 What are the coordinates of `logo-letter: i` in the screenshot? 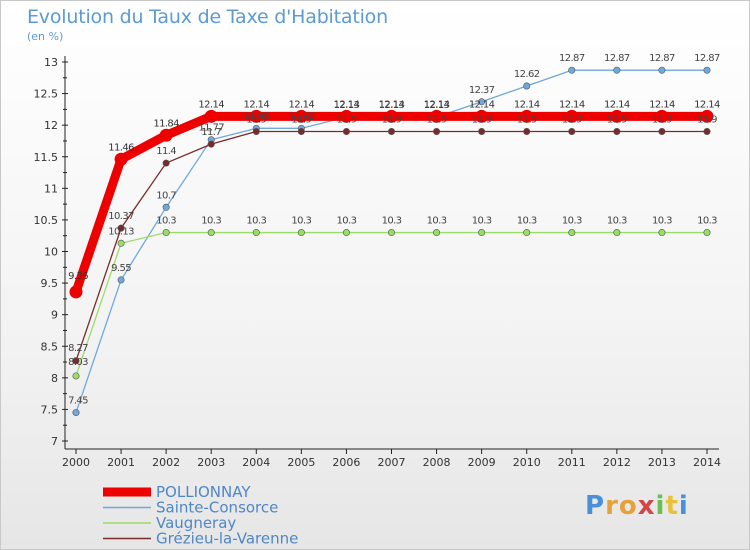 It's located at (683, 506).